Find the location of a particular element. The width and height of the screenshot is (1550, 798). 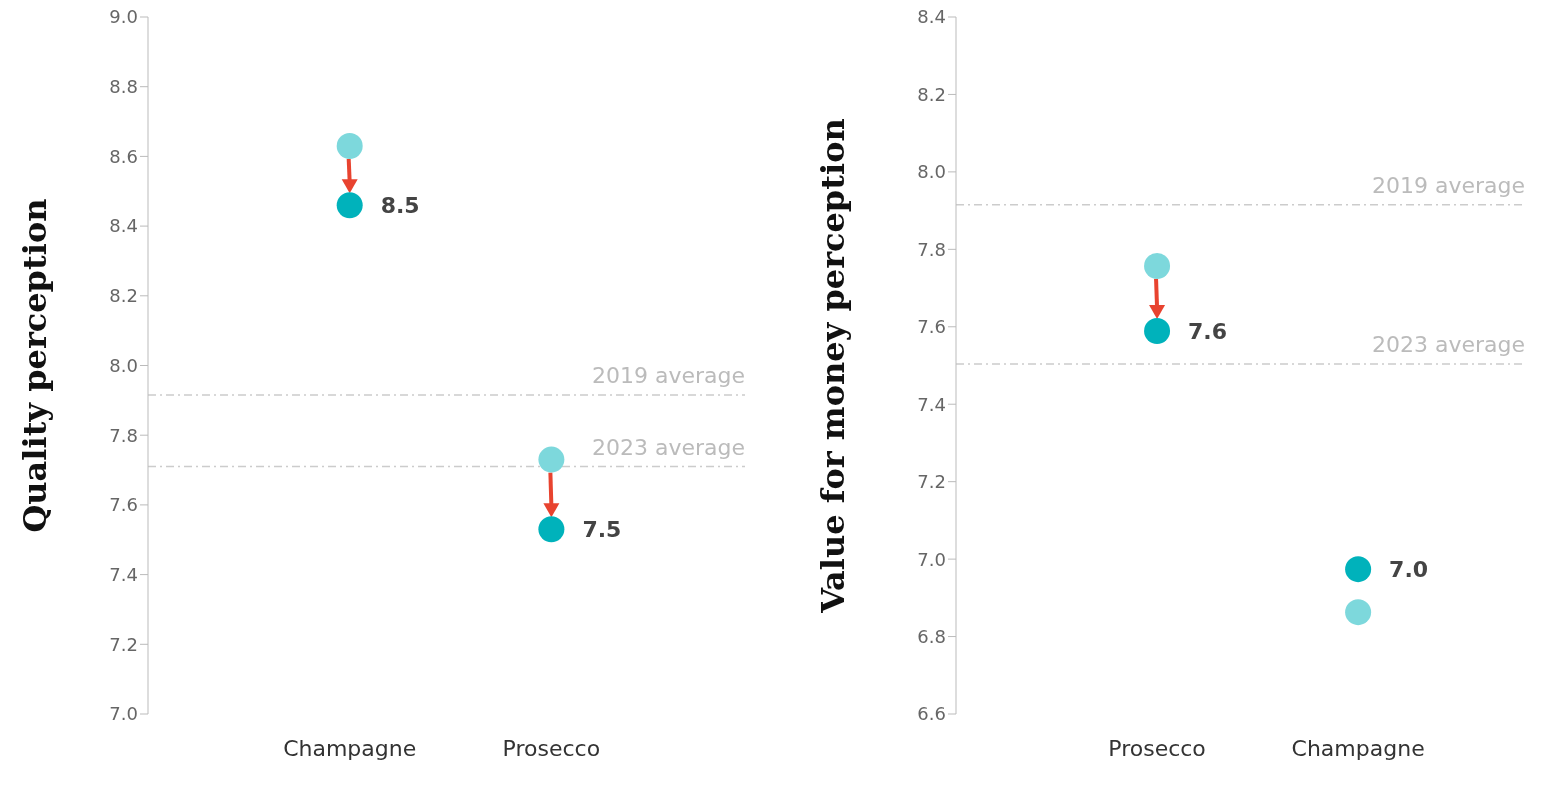

y-tick-label: 8.8 is located at coordinates (123, 87).